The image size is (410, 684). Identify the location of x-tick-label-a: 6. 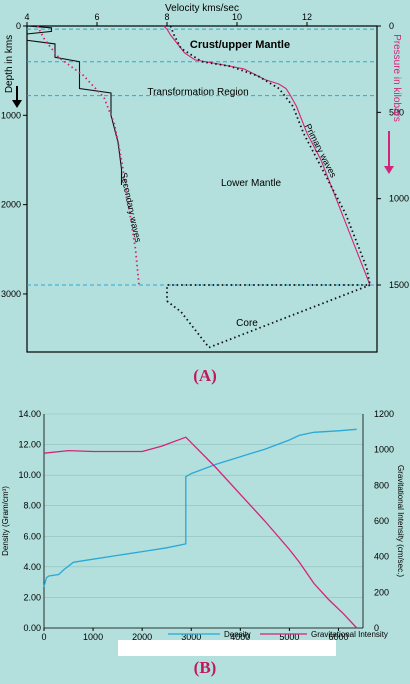
(96, 17).